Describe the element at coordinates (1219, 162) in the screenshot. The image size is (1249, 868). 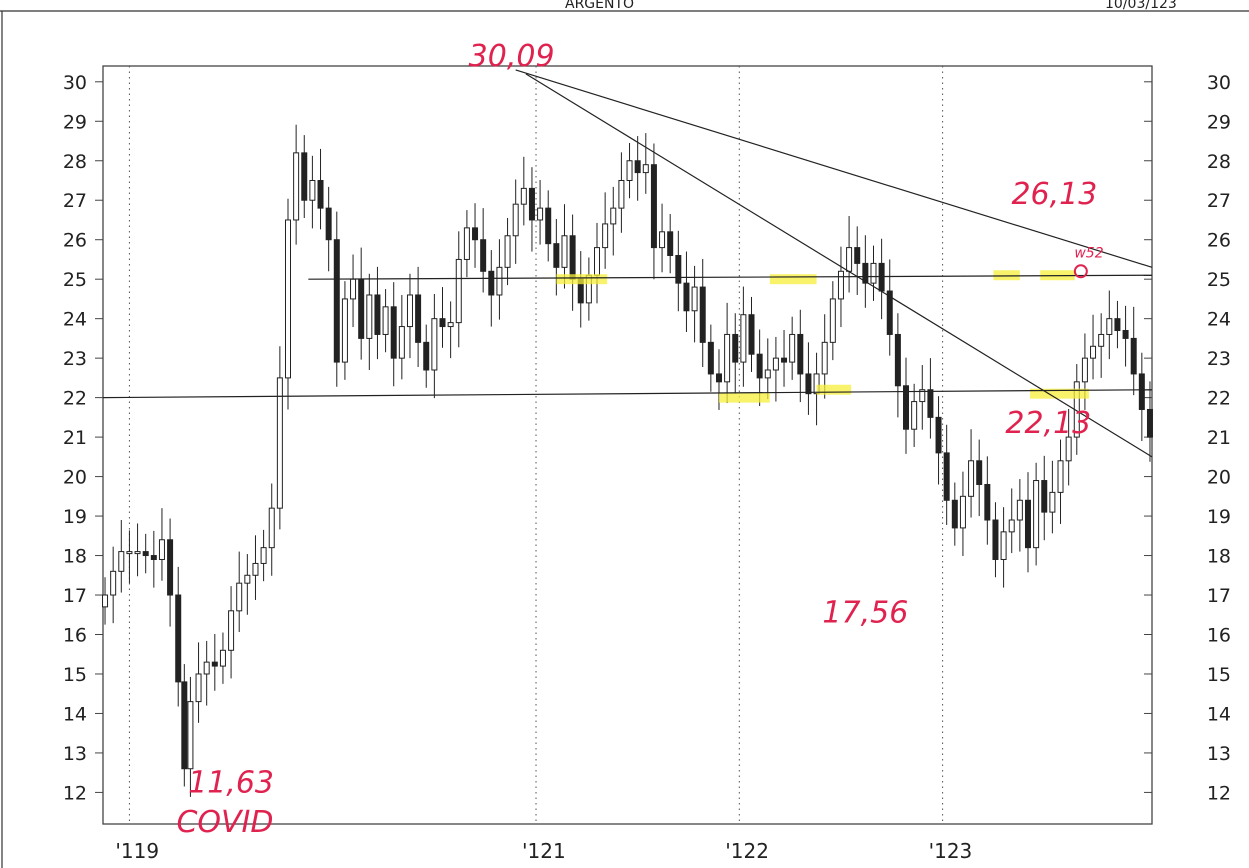
I see `y-tick-label: 28` at that location.